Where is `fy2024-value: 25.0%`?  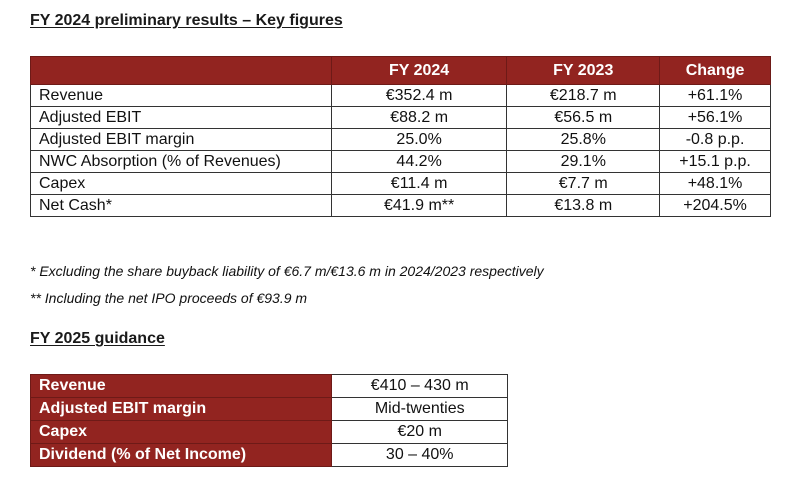 fy2024-value: 25.0% is located at coordinates (419, 139).